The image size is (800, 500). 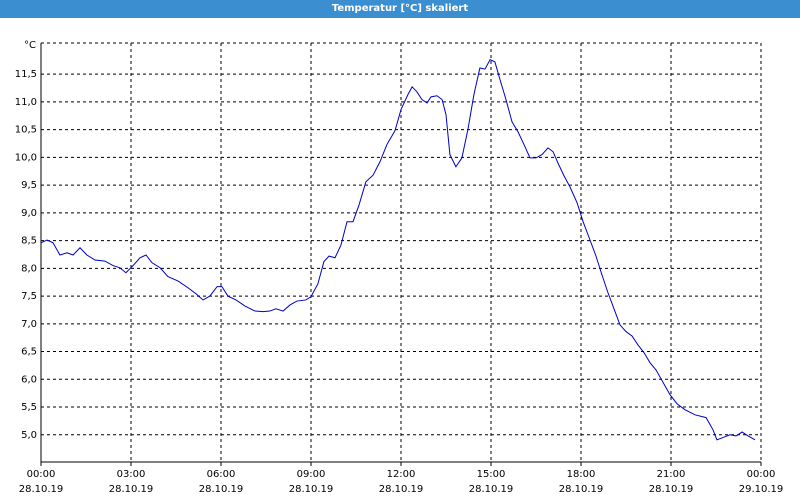 I want to click on y-tick-label: 9,5, so click(x=29, y=185).